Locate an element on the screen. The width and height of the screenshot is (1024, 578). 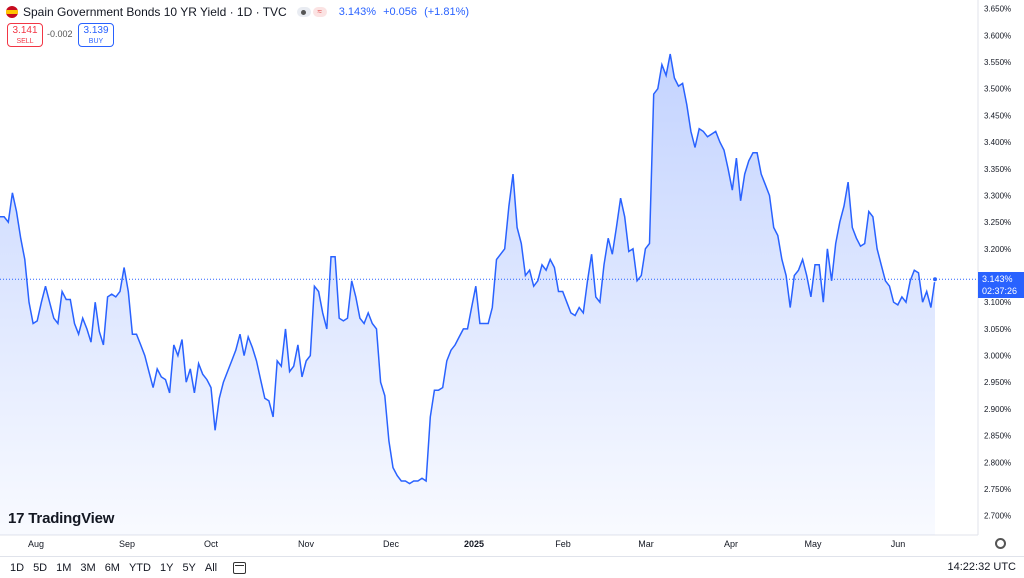
bottom-toolbar: 1D 5D 1M 3M 6M YTD 1Y 5Y All 14:22:32 UTC is located at coordinates (512, 567).